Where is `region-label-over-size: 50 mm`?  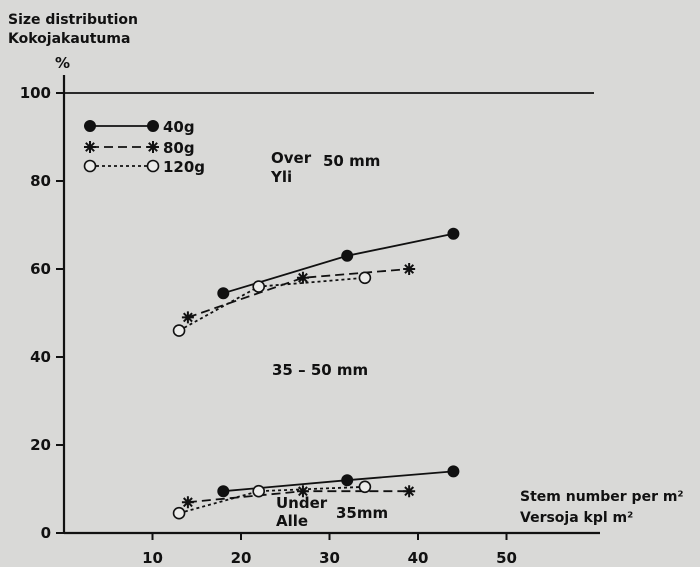
region-label-over-size: 50 mm is located at coordinates (351, 161).